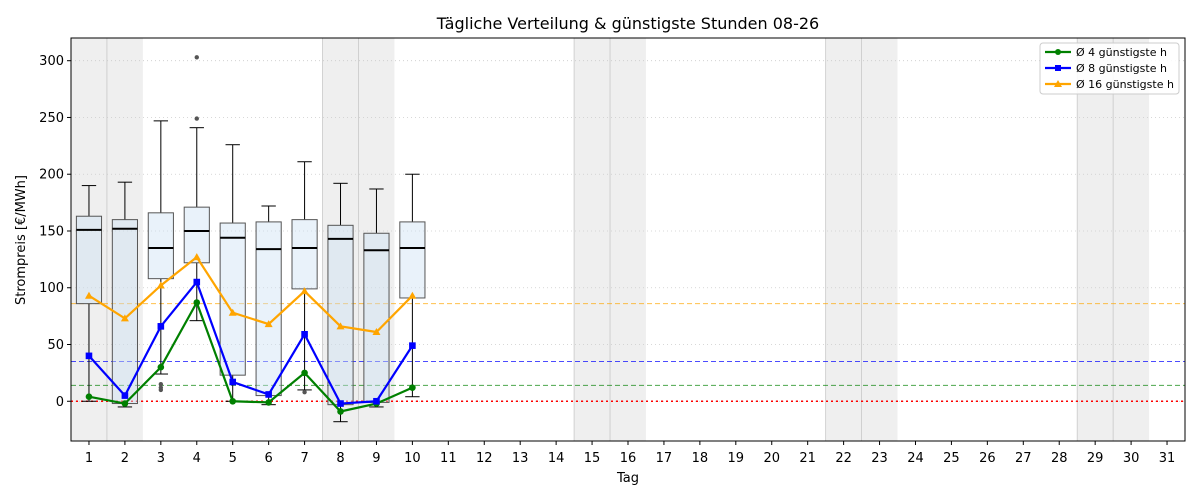 This screenshot has height=500, width=1200. I want to click on y-tick-label: 50, so click(55, 345).